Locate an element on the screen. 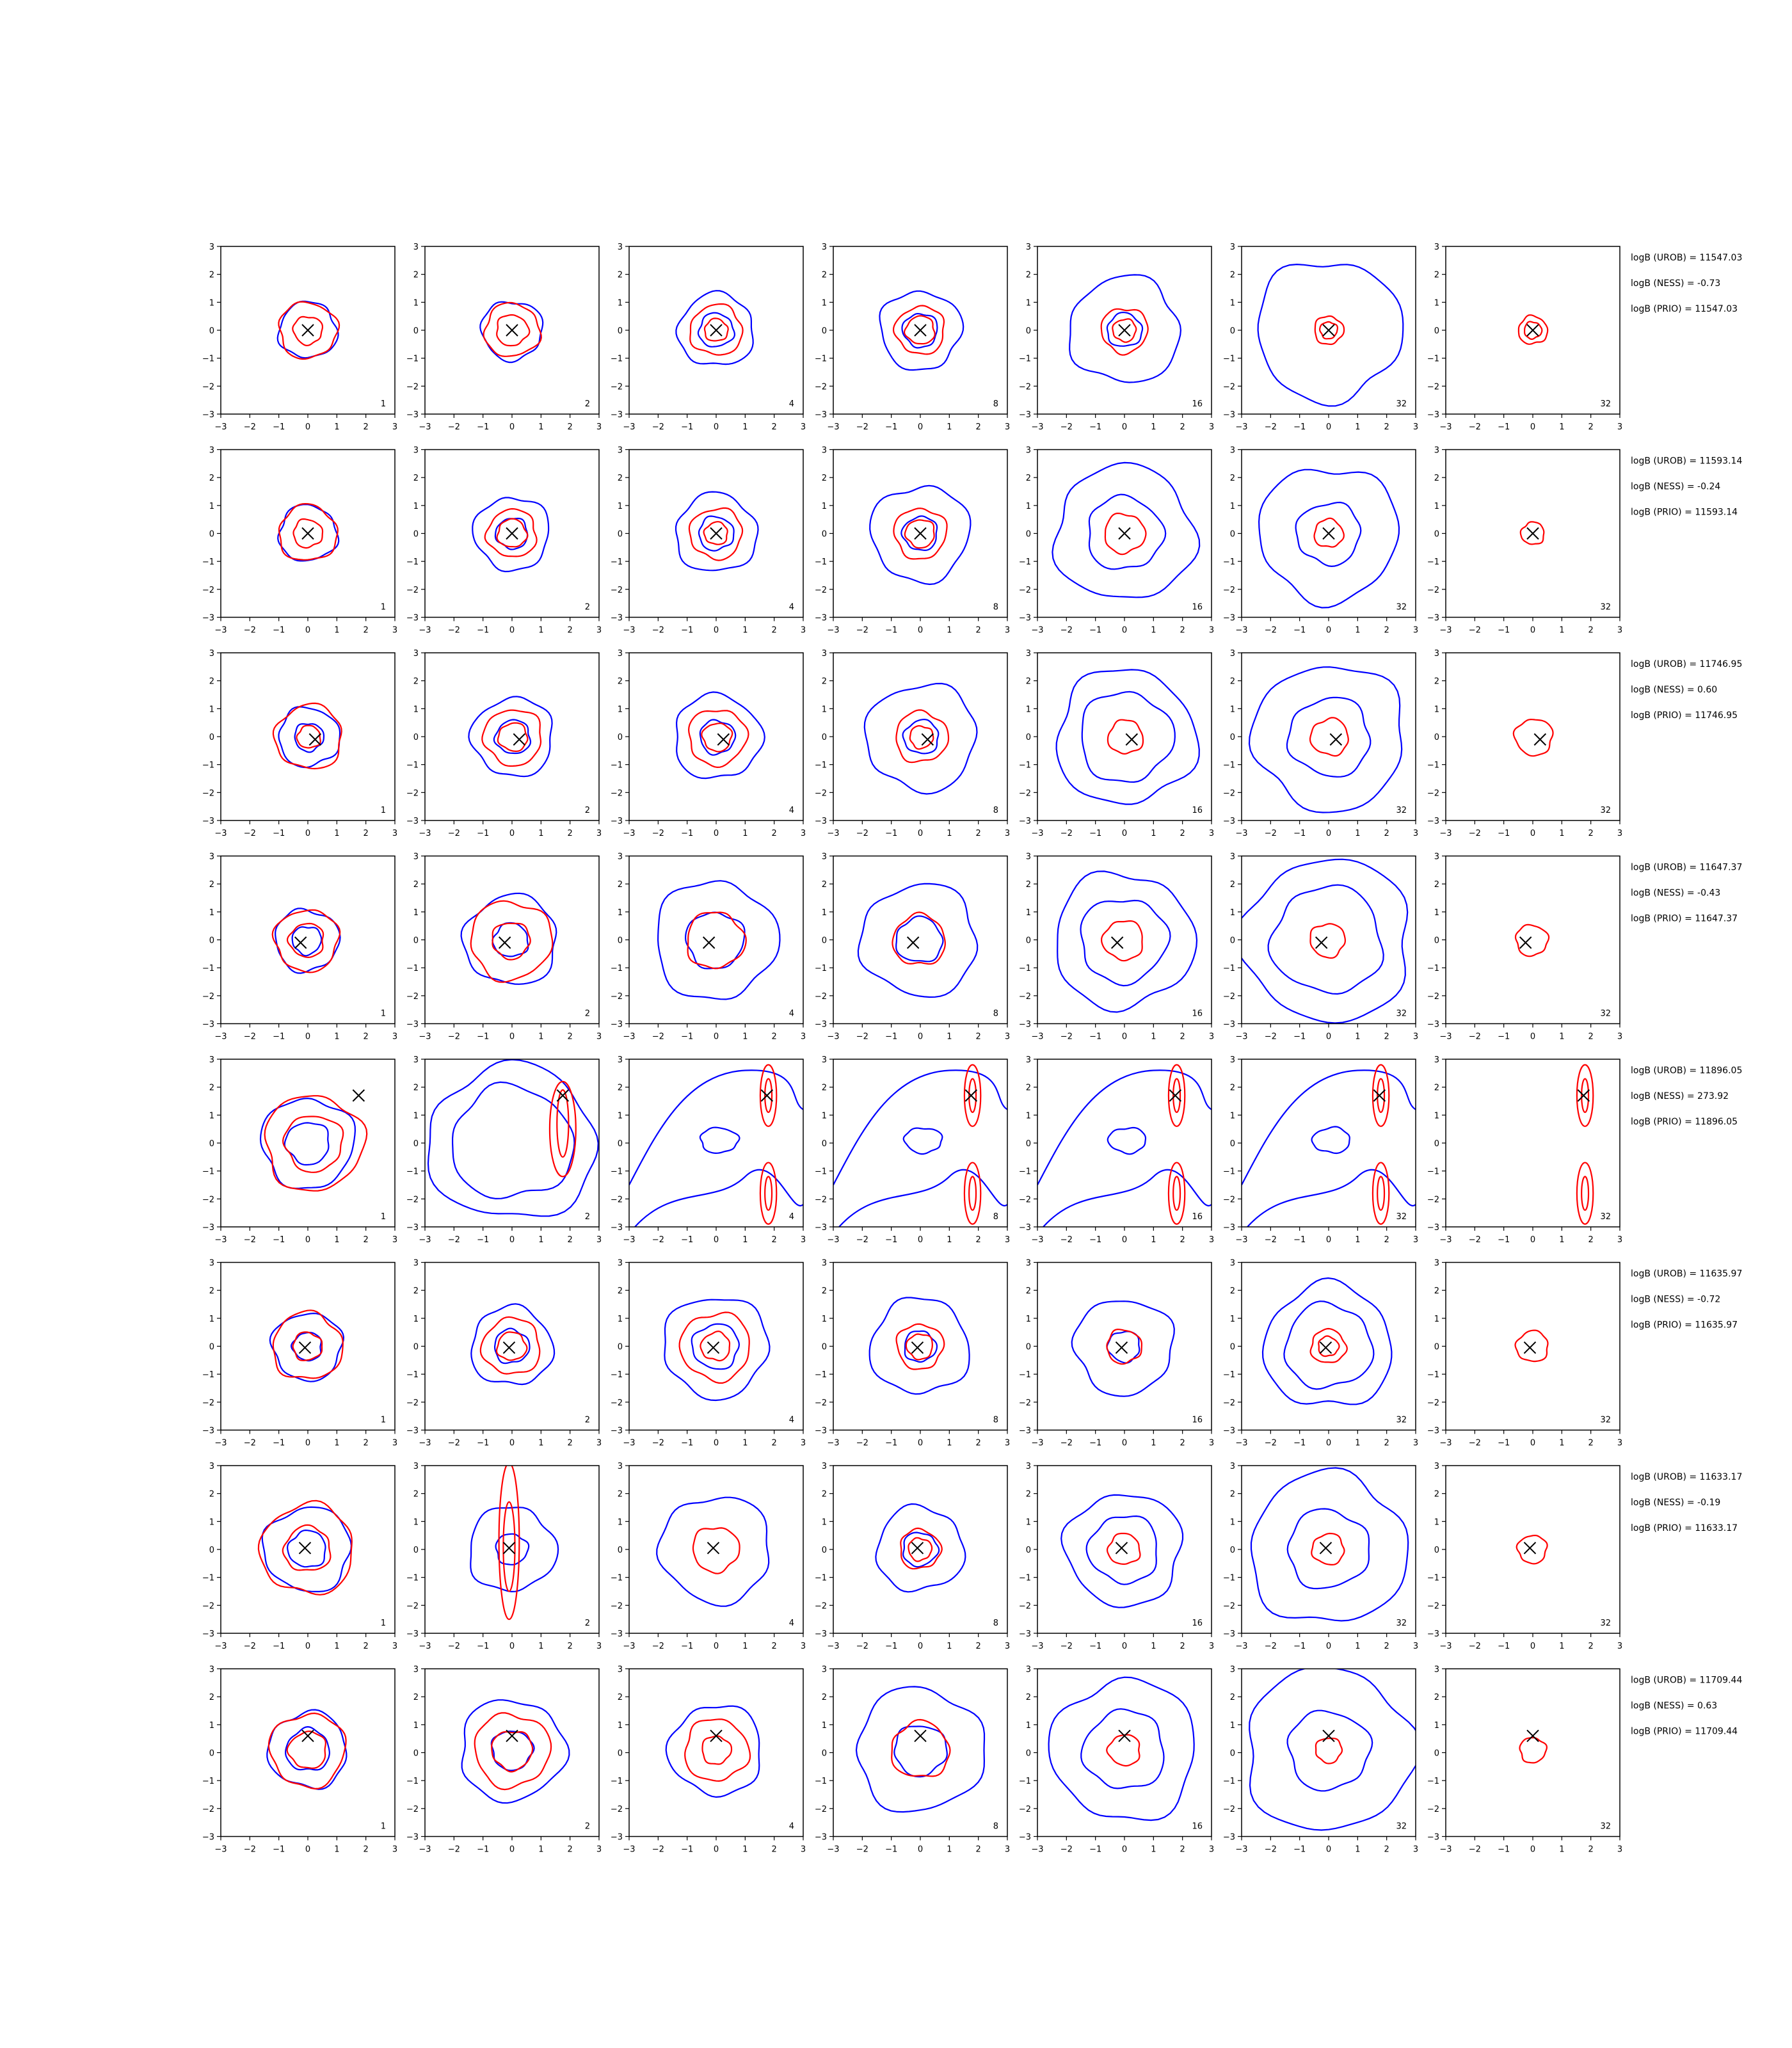 This screenshot has width=1792, height=2048. logb-annotation: logB (UROB) = 11633.17 is located at coordinates (1686, 1477).